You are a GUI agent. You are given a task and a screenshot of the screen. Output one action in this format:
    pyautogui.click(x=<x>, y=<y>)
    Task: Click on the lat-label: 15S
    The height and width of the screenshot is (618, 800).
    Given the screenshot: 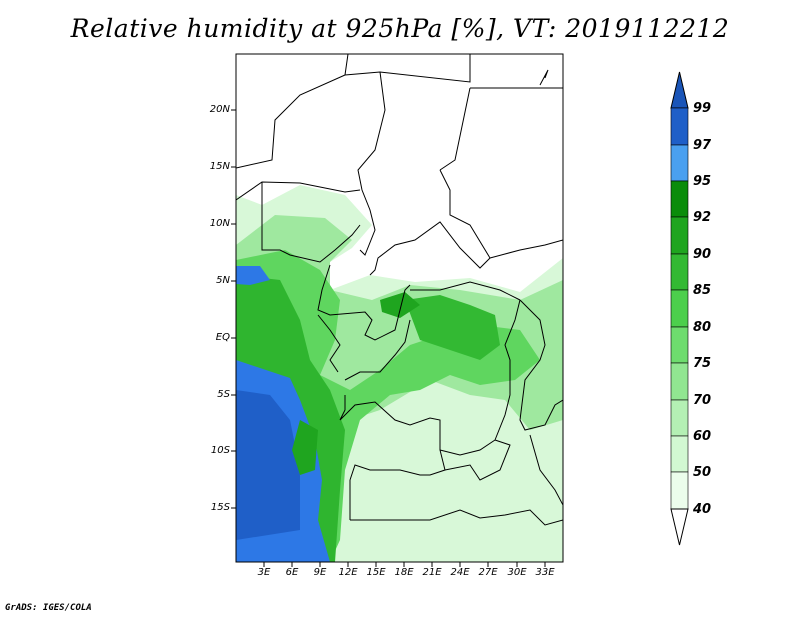 What is the action you would take?
    pyautogui.click(x=220, y=507)
    